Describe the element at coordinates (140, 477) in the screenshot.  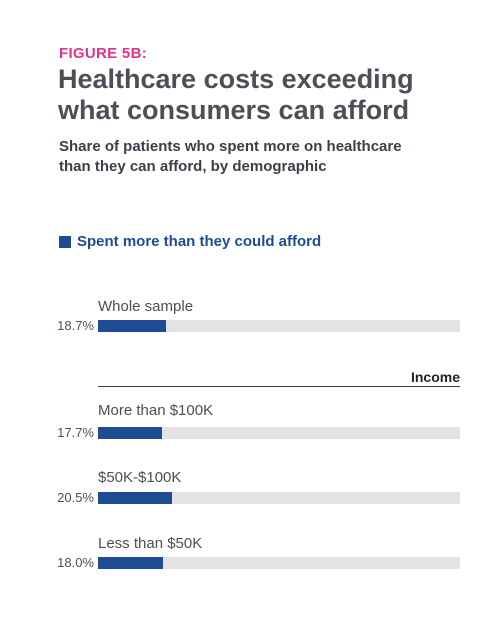
I see `category-label: $50K-$100K` at that location.